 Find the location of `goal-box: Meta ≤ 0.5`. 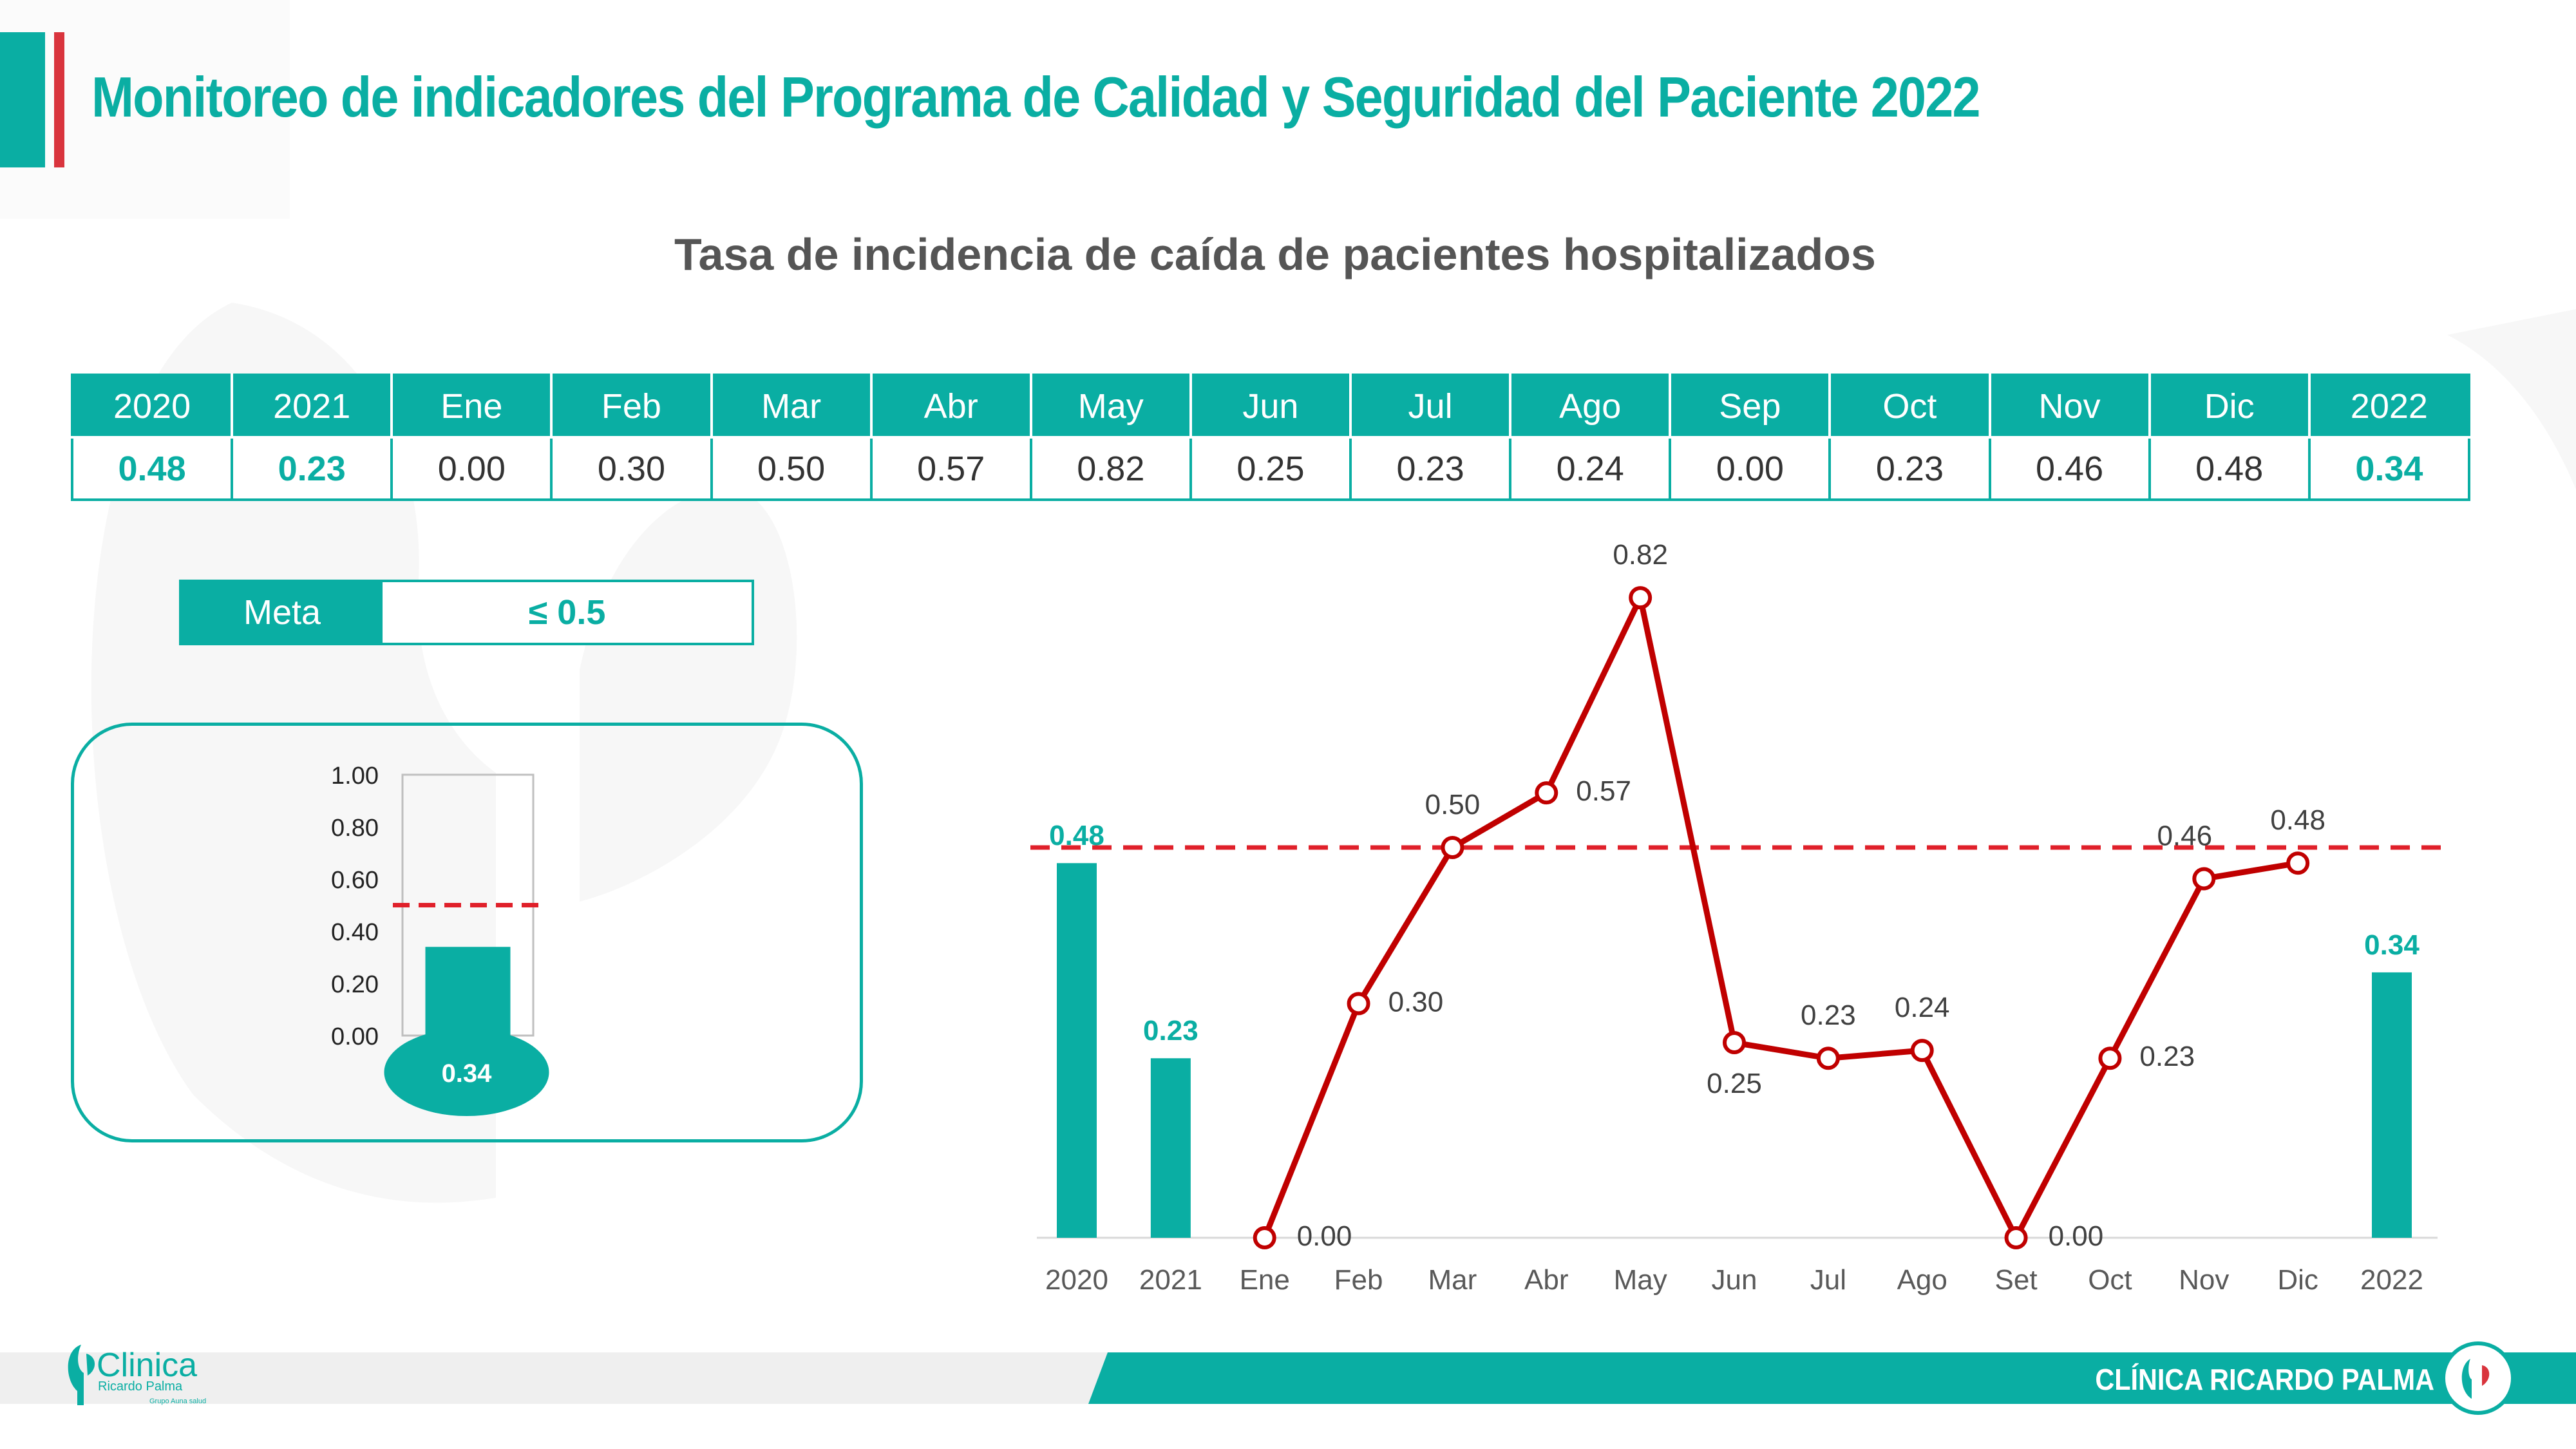

goal-box: Meta ≤ 0.5 is located at coordinates (466, 612).